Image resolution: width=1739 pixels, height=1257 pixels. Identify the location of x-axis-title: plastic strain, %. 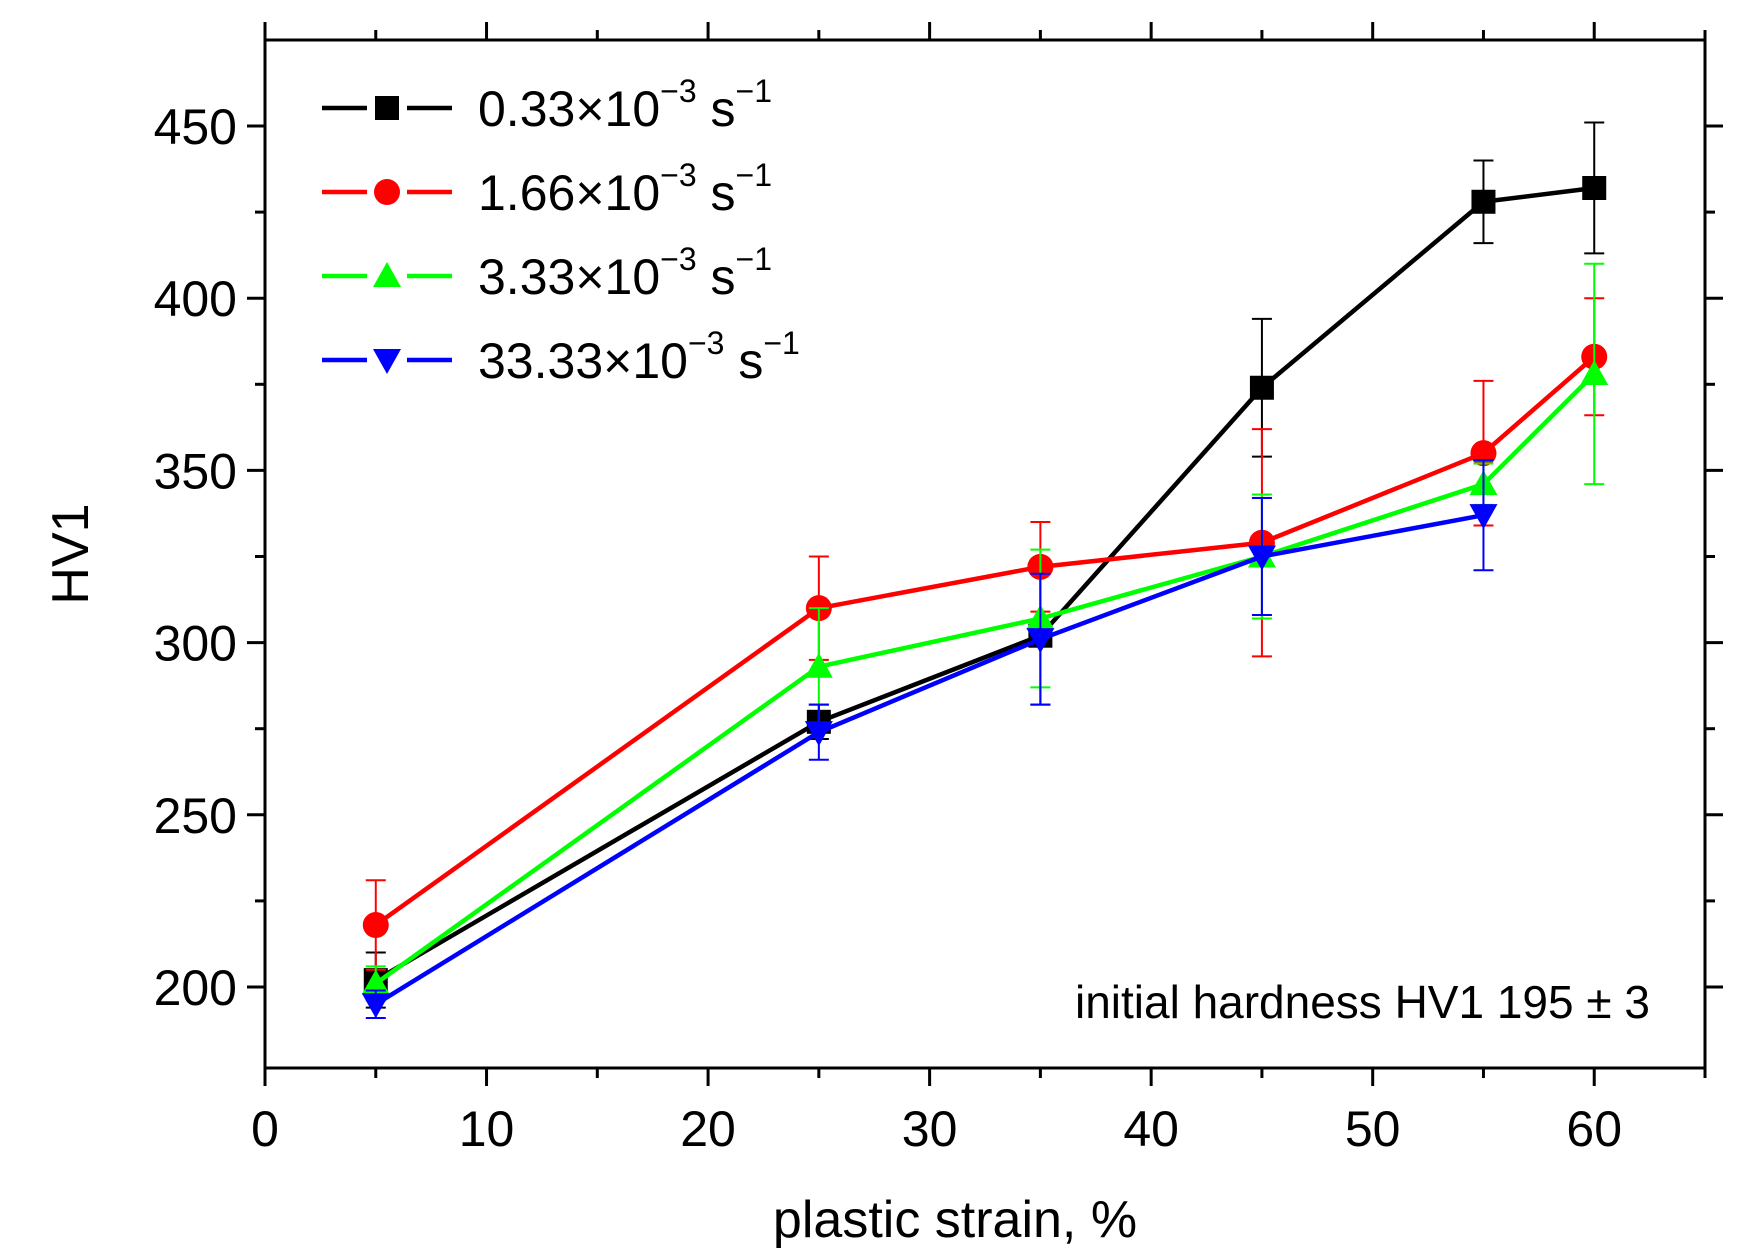
(955, 1220).